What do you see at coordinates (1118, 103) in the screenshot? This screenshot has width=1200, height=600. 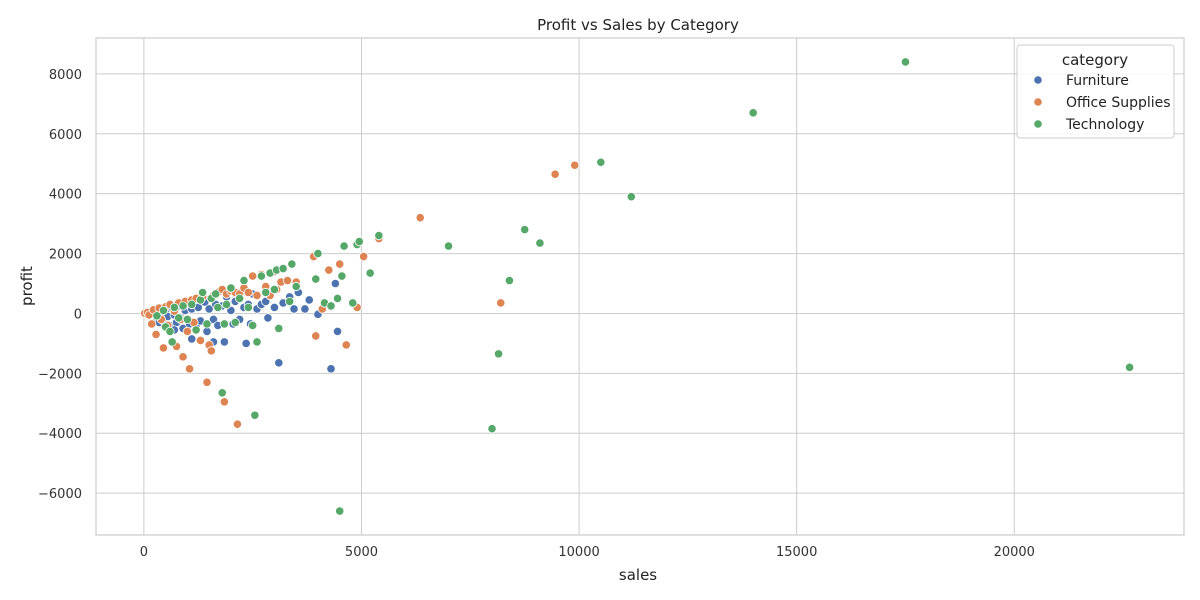 I see `legend-label-office-supplies: Office Supplies` at bounding box center [1118, 103].